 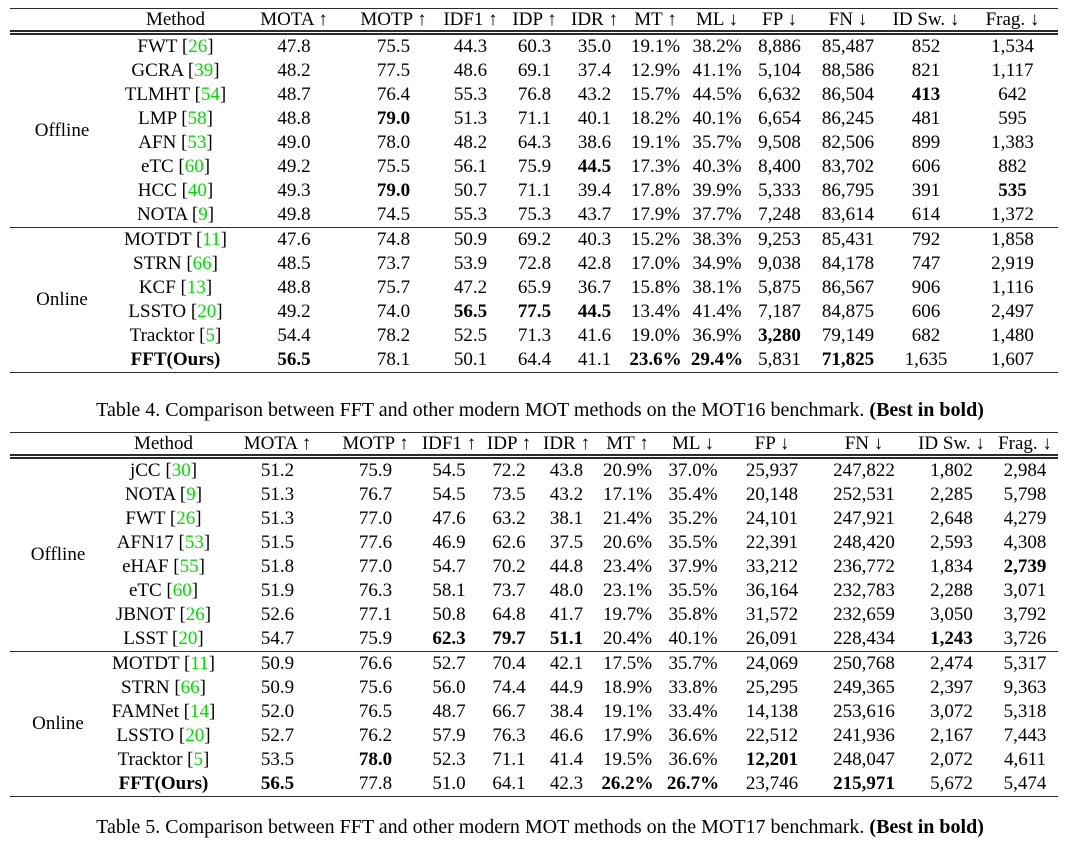 What do you see at coordinates (163, 614) in the screenshot?
I see `method-cell: JBNOT [26]` at bounding box center [163, 614].